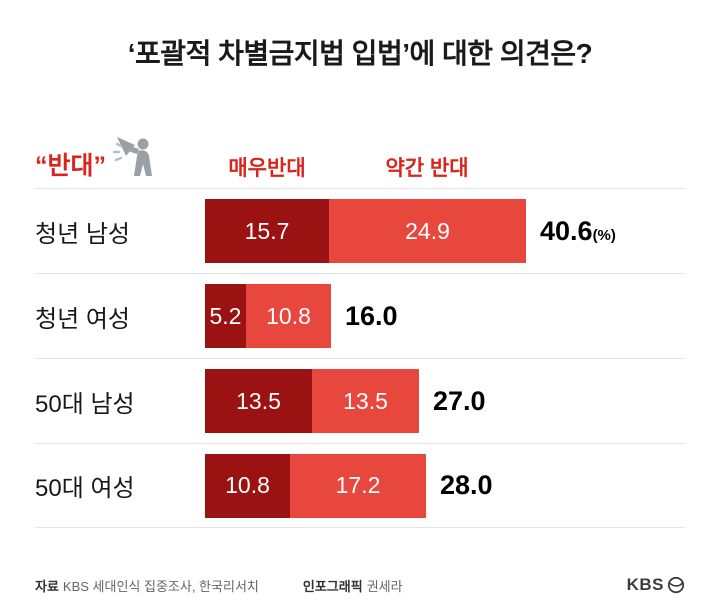  I want to click on page-title: ‘포괄적 차별금지법 입법’에 대한 의견은?, so click(360, 53).